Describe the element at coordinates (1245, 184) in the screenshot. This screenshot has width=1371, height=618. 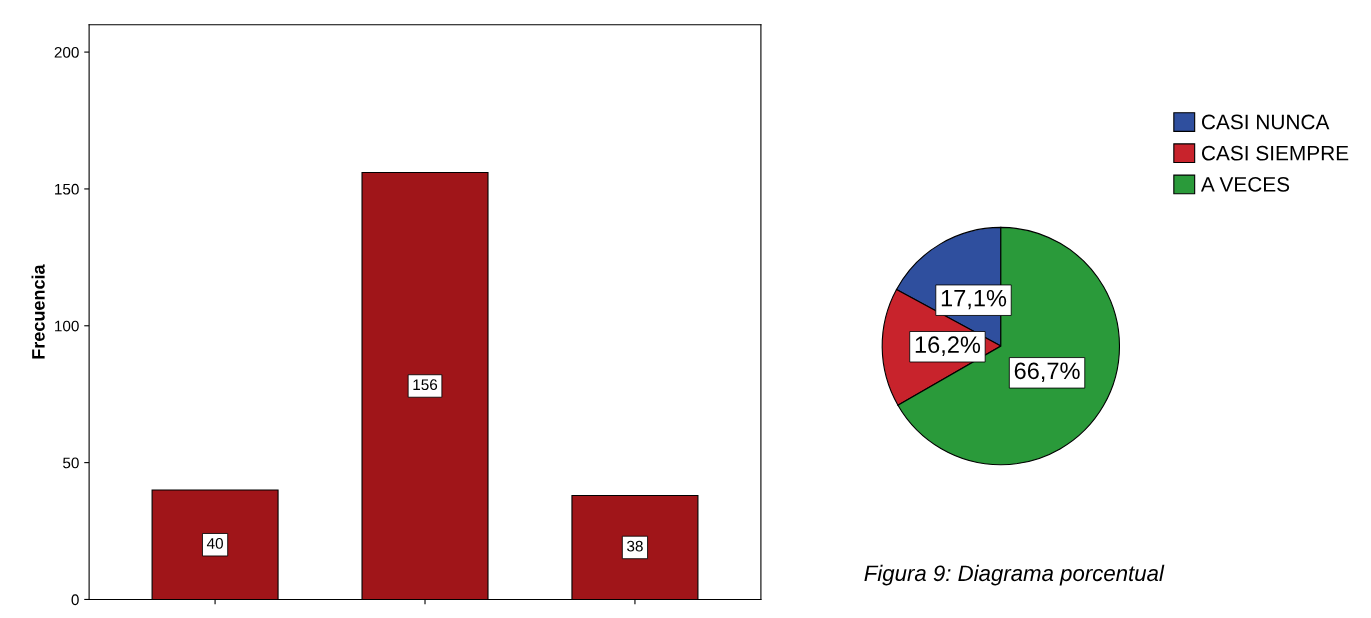
I see `legend-label: A VECES` at that location.